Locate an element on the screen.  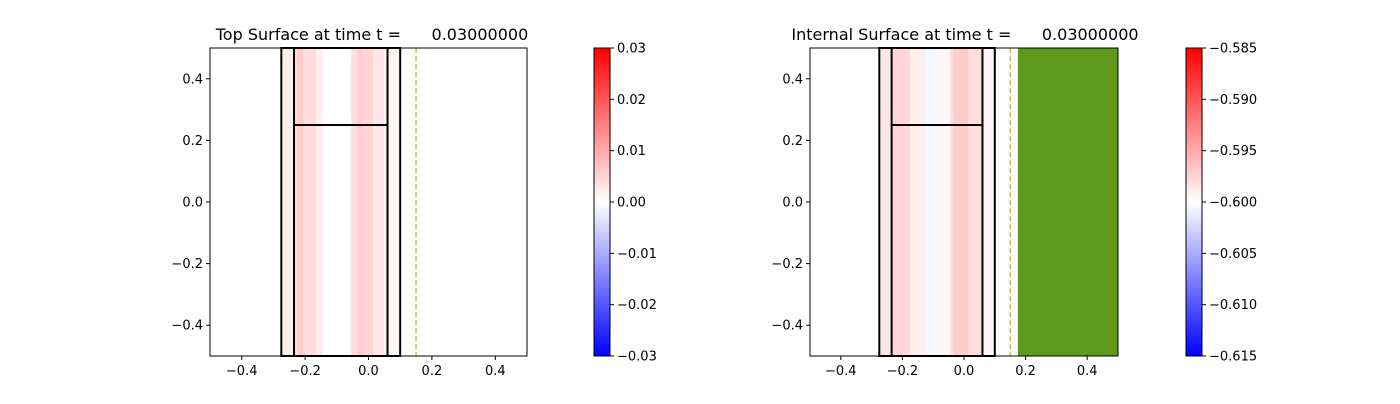
colorbar-tick-label: 0.00 is located at coordinates (631, 203).